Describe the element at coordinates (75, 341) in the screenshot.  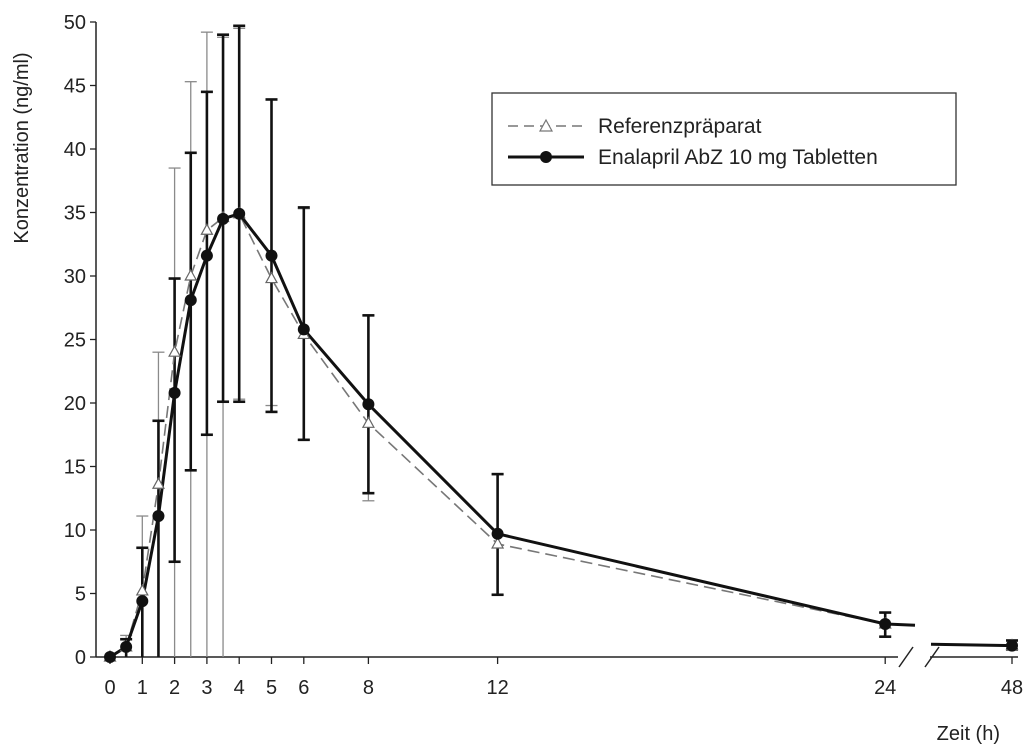
I see `y-tick-label: 25` at that location.